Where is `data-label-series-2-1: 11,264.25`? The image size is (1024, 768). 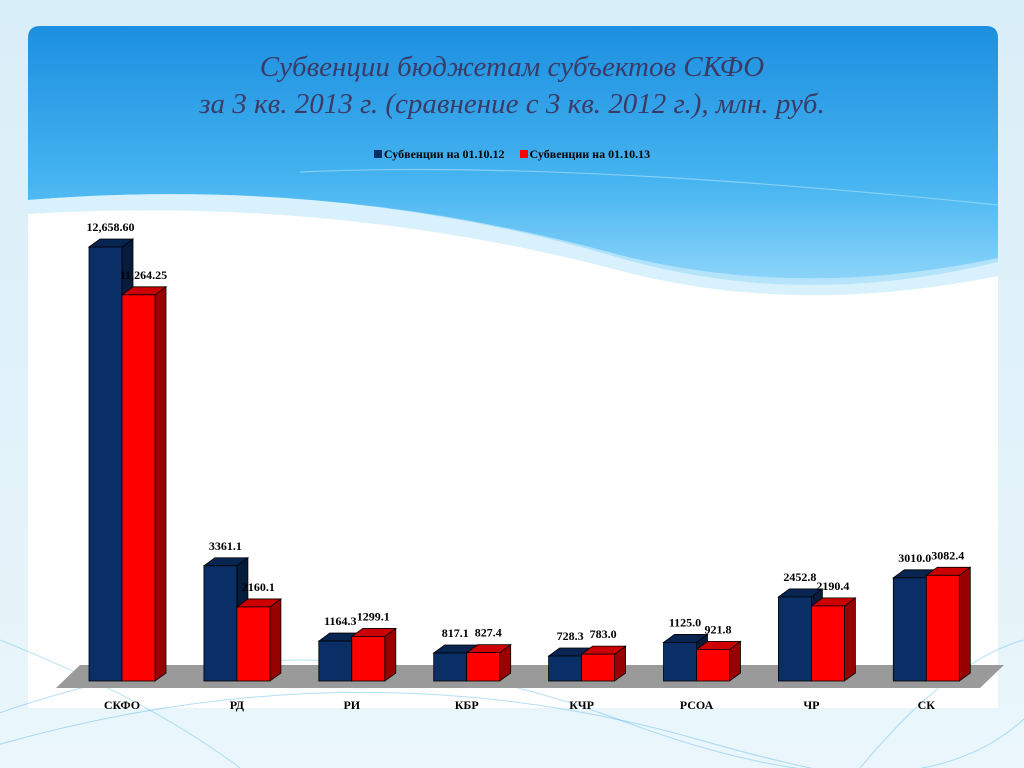
data-label-series-2-1: 11,264.25 is located at coordinates (143, 275).